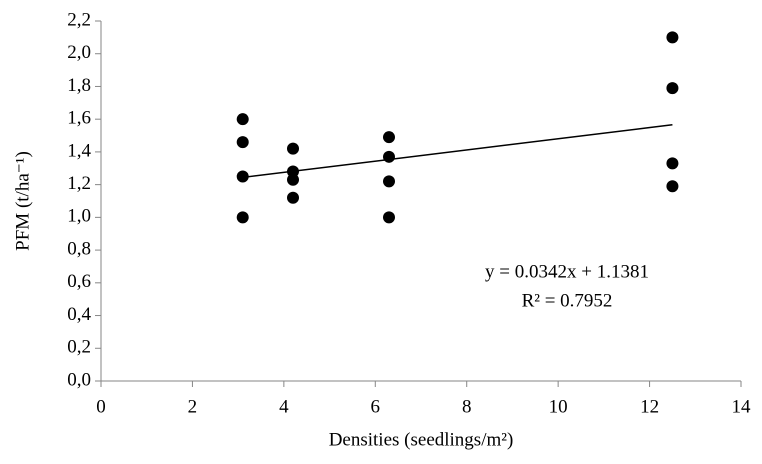  Describe the element at coordinates (193, 406) in the screenshot. I see `x-tick-label: 2` at that location.